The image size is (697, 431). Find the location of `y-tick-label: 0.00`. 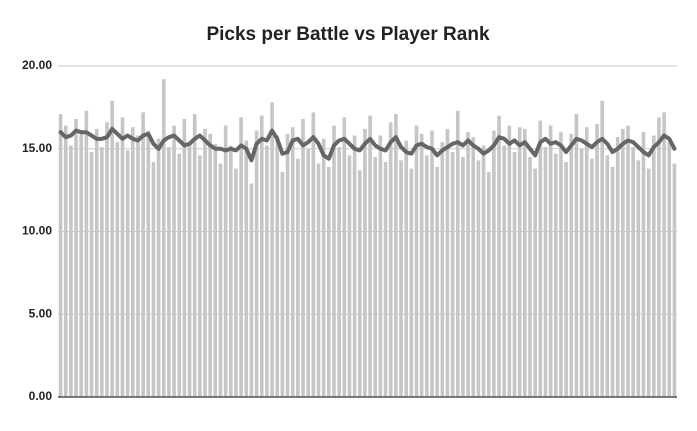

y-tick-label: 0.00 is located at coordinates (41, 396).